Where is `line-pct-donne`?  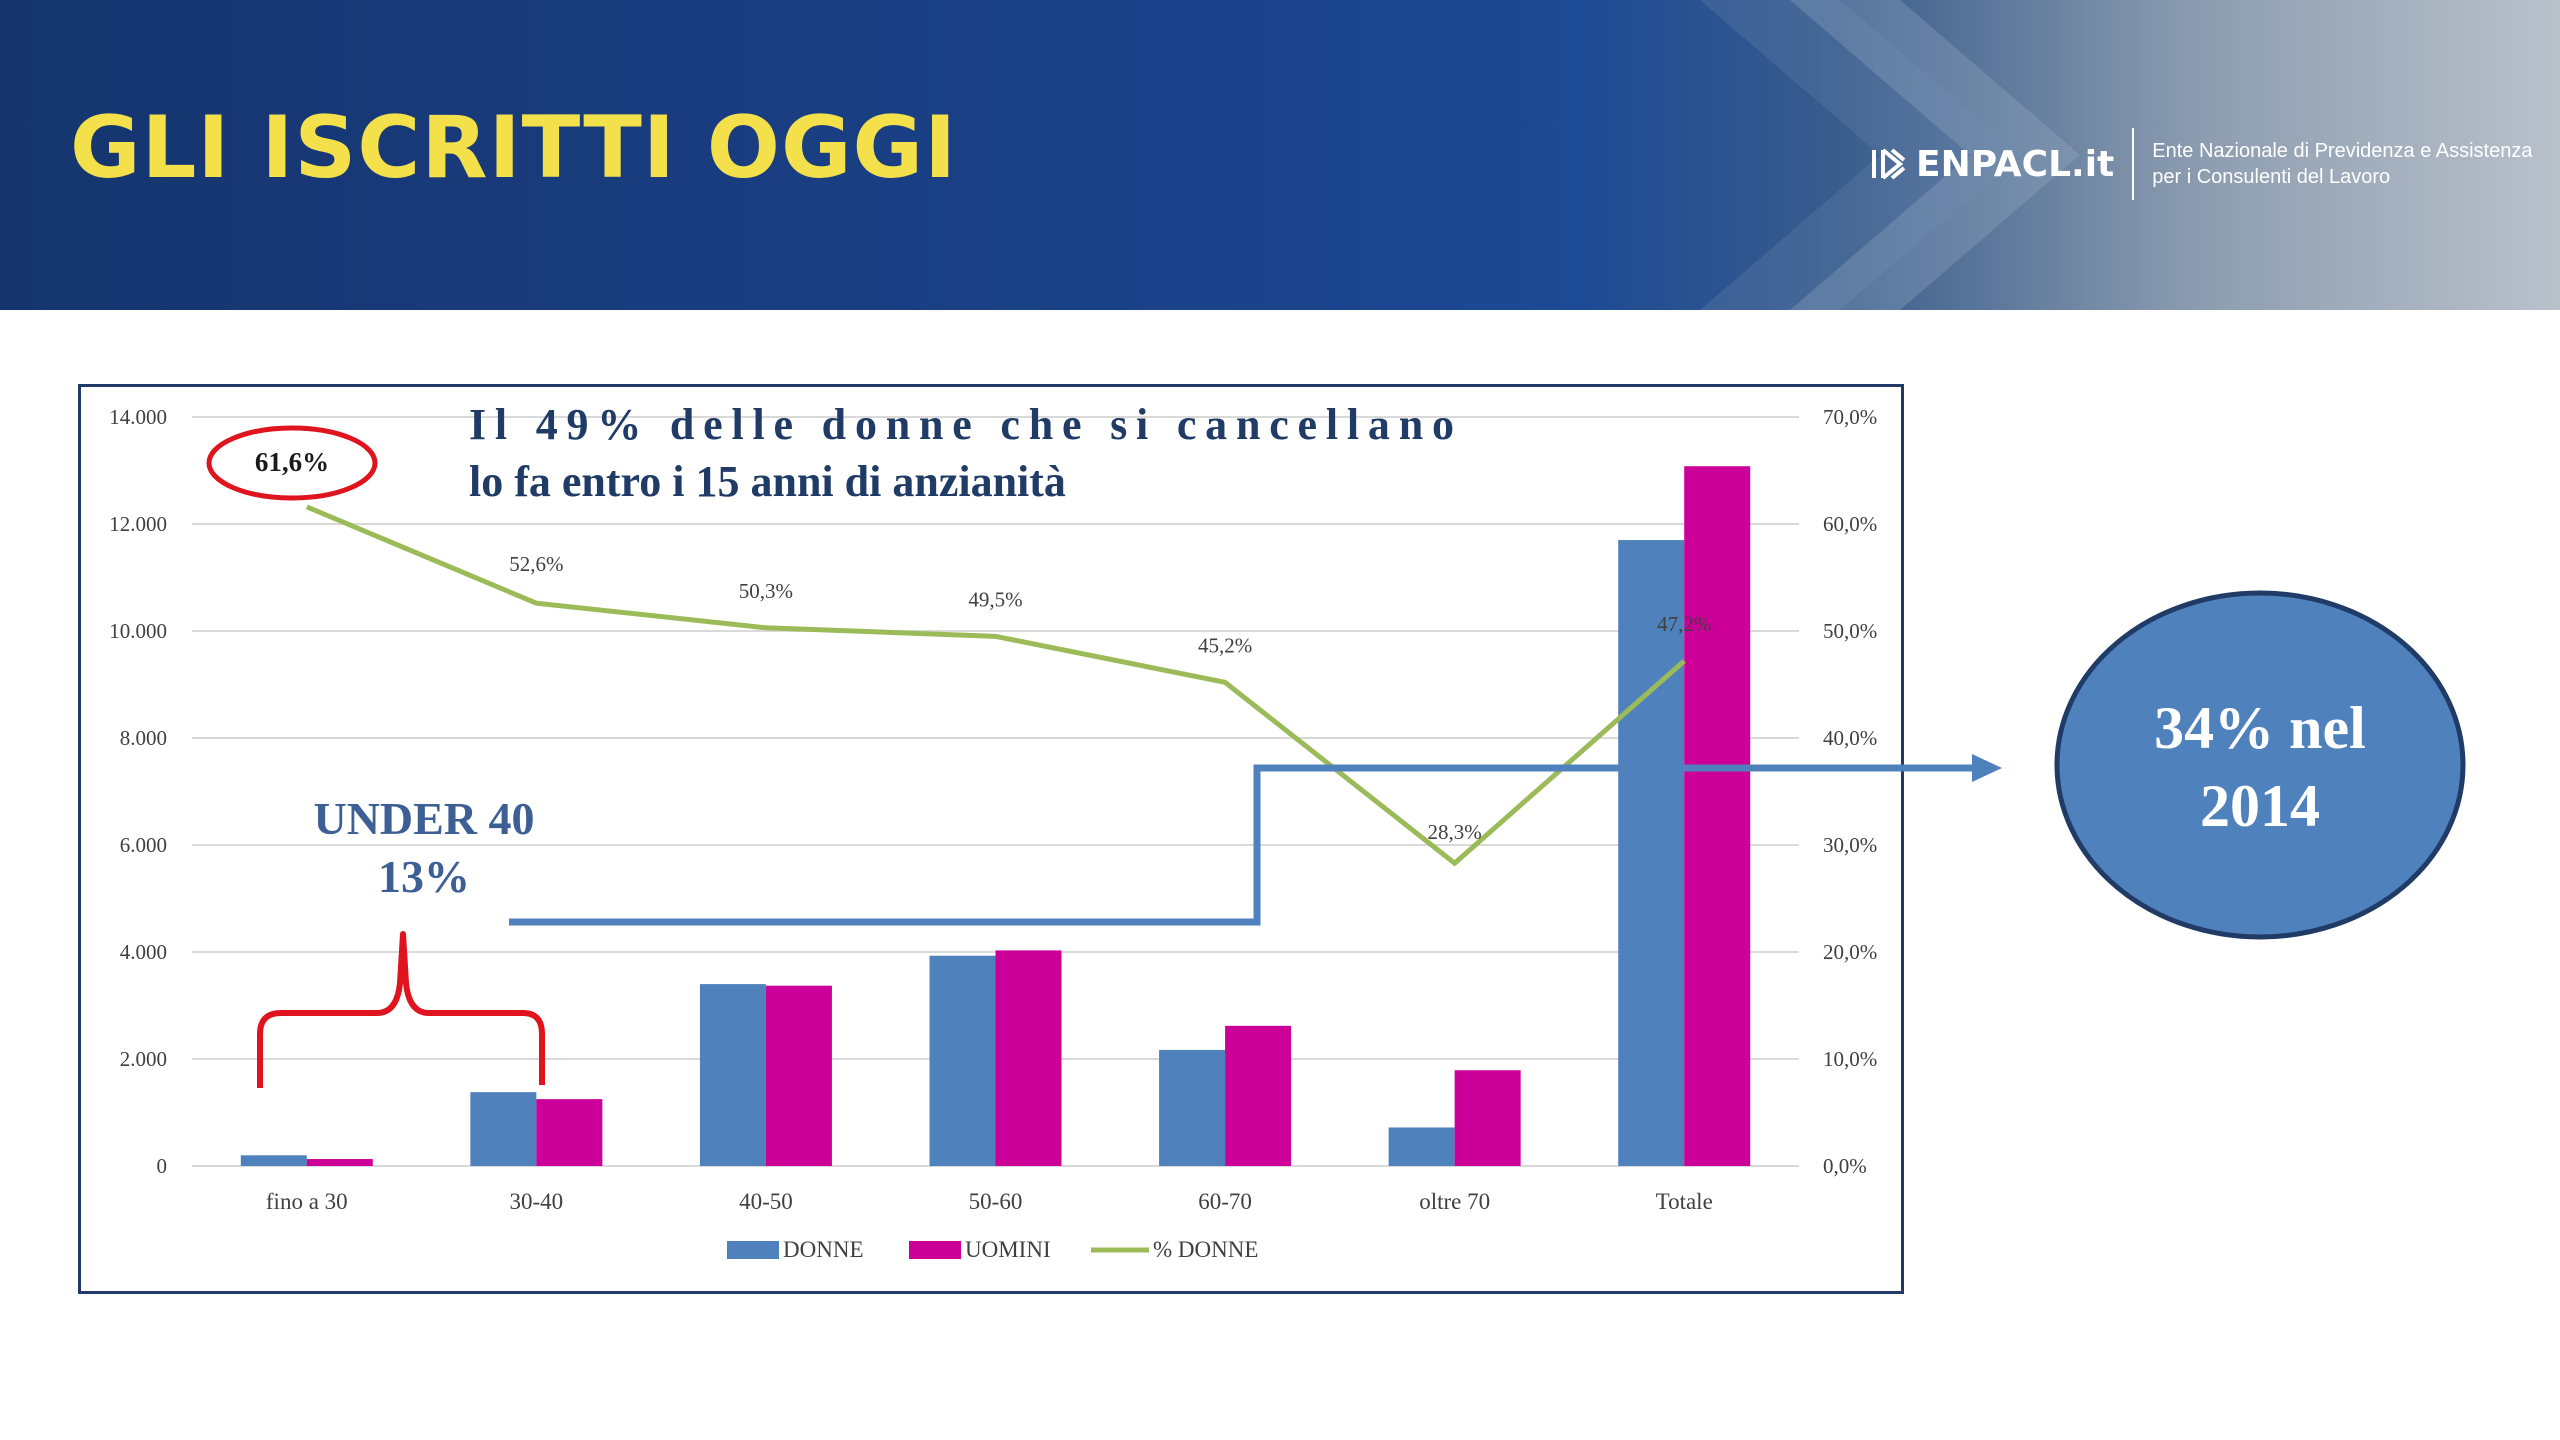 line-pct-donne is located at coordinates (995, 685).